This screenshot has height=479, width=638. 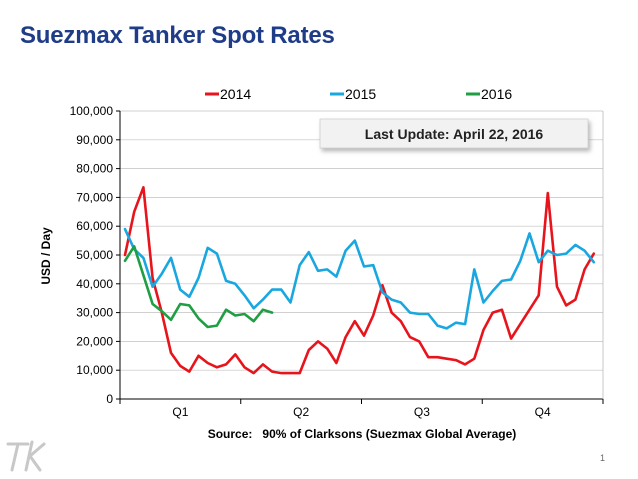 What do you see at coordinates (94, 370) in the screenshot?
I see `y-tick-label: 10,000` at bounding box center [94, 370].